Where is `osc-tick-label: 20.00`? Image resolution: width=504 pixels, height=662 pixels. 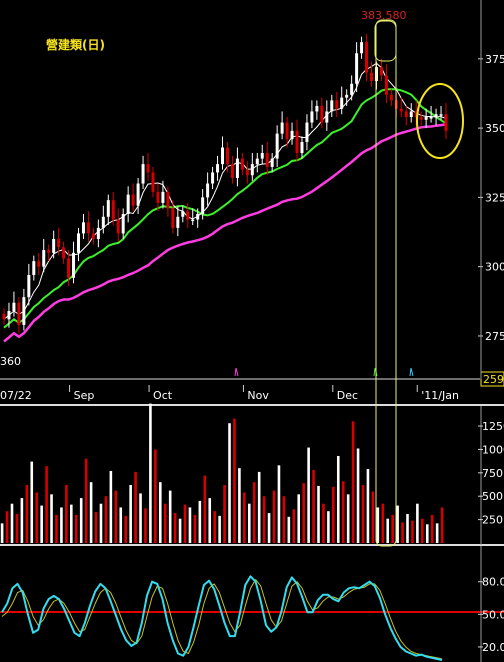
osc-tick-label: 20.00 is located at coordinates (493, 647).